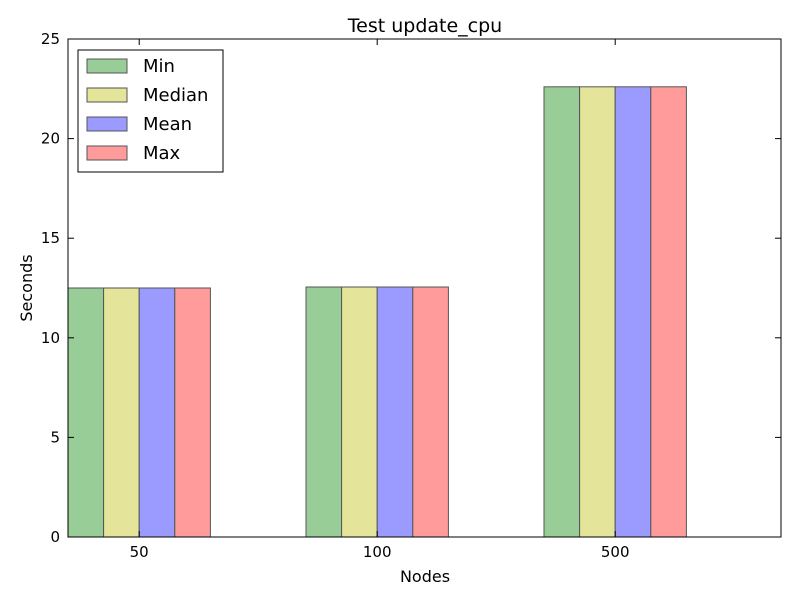 The width and height of the screenshot is (800, 600). I want to click on legend-label-max: Max, so click(162, 153).